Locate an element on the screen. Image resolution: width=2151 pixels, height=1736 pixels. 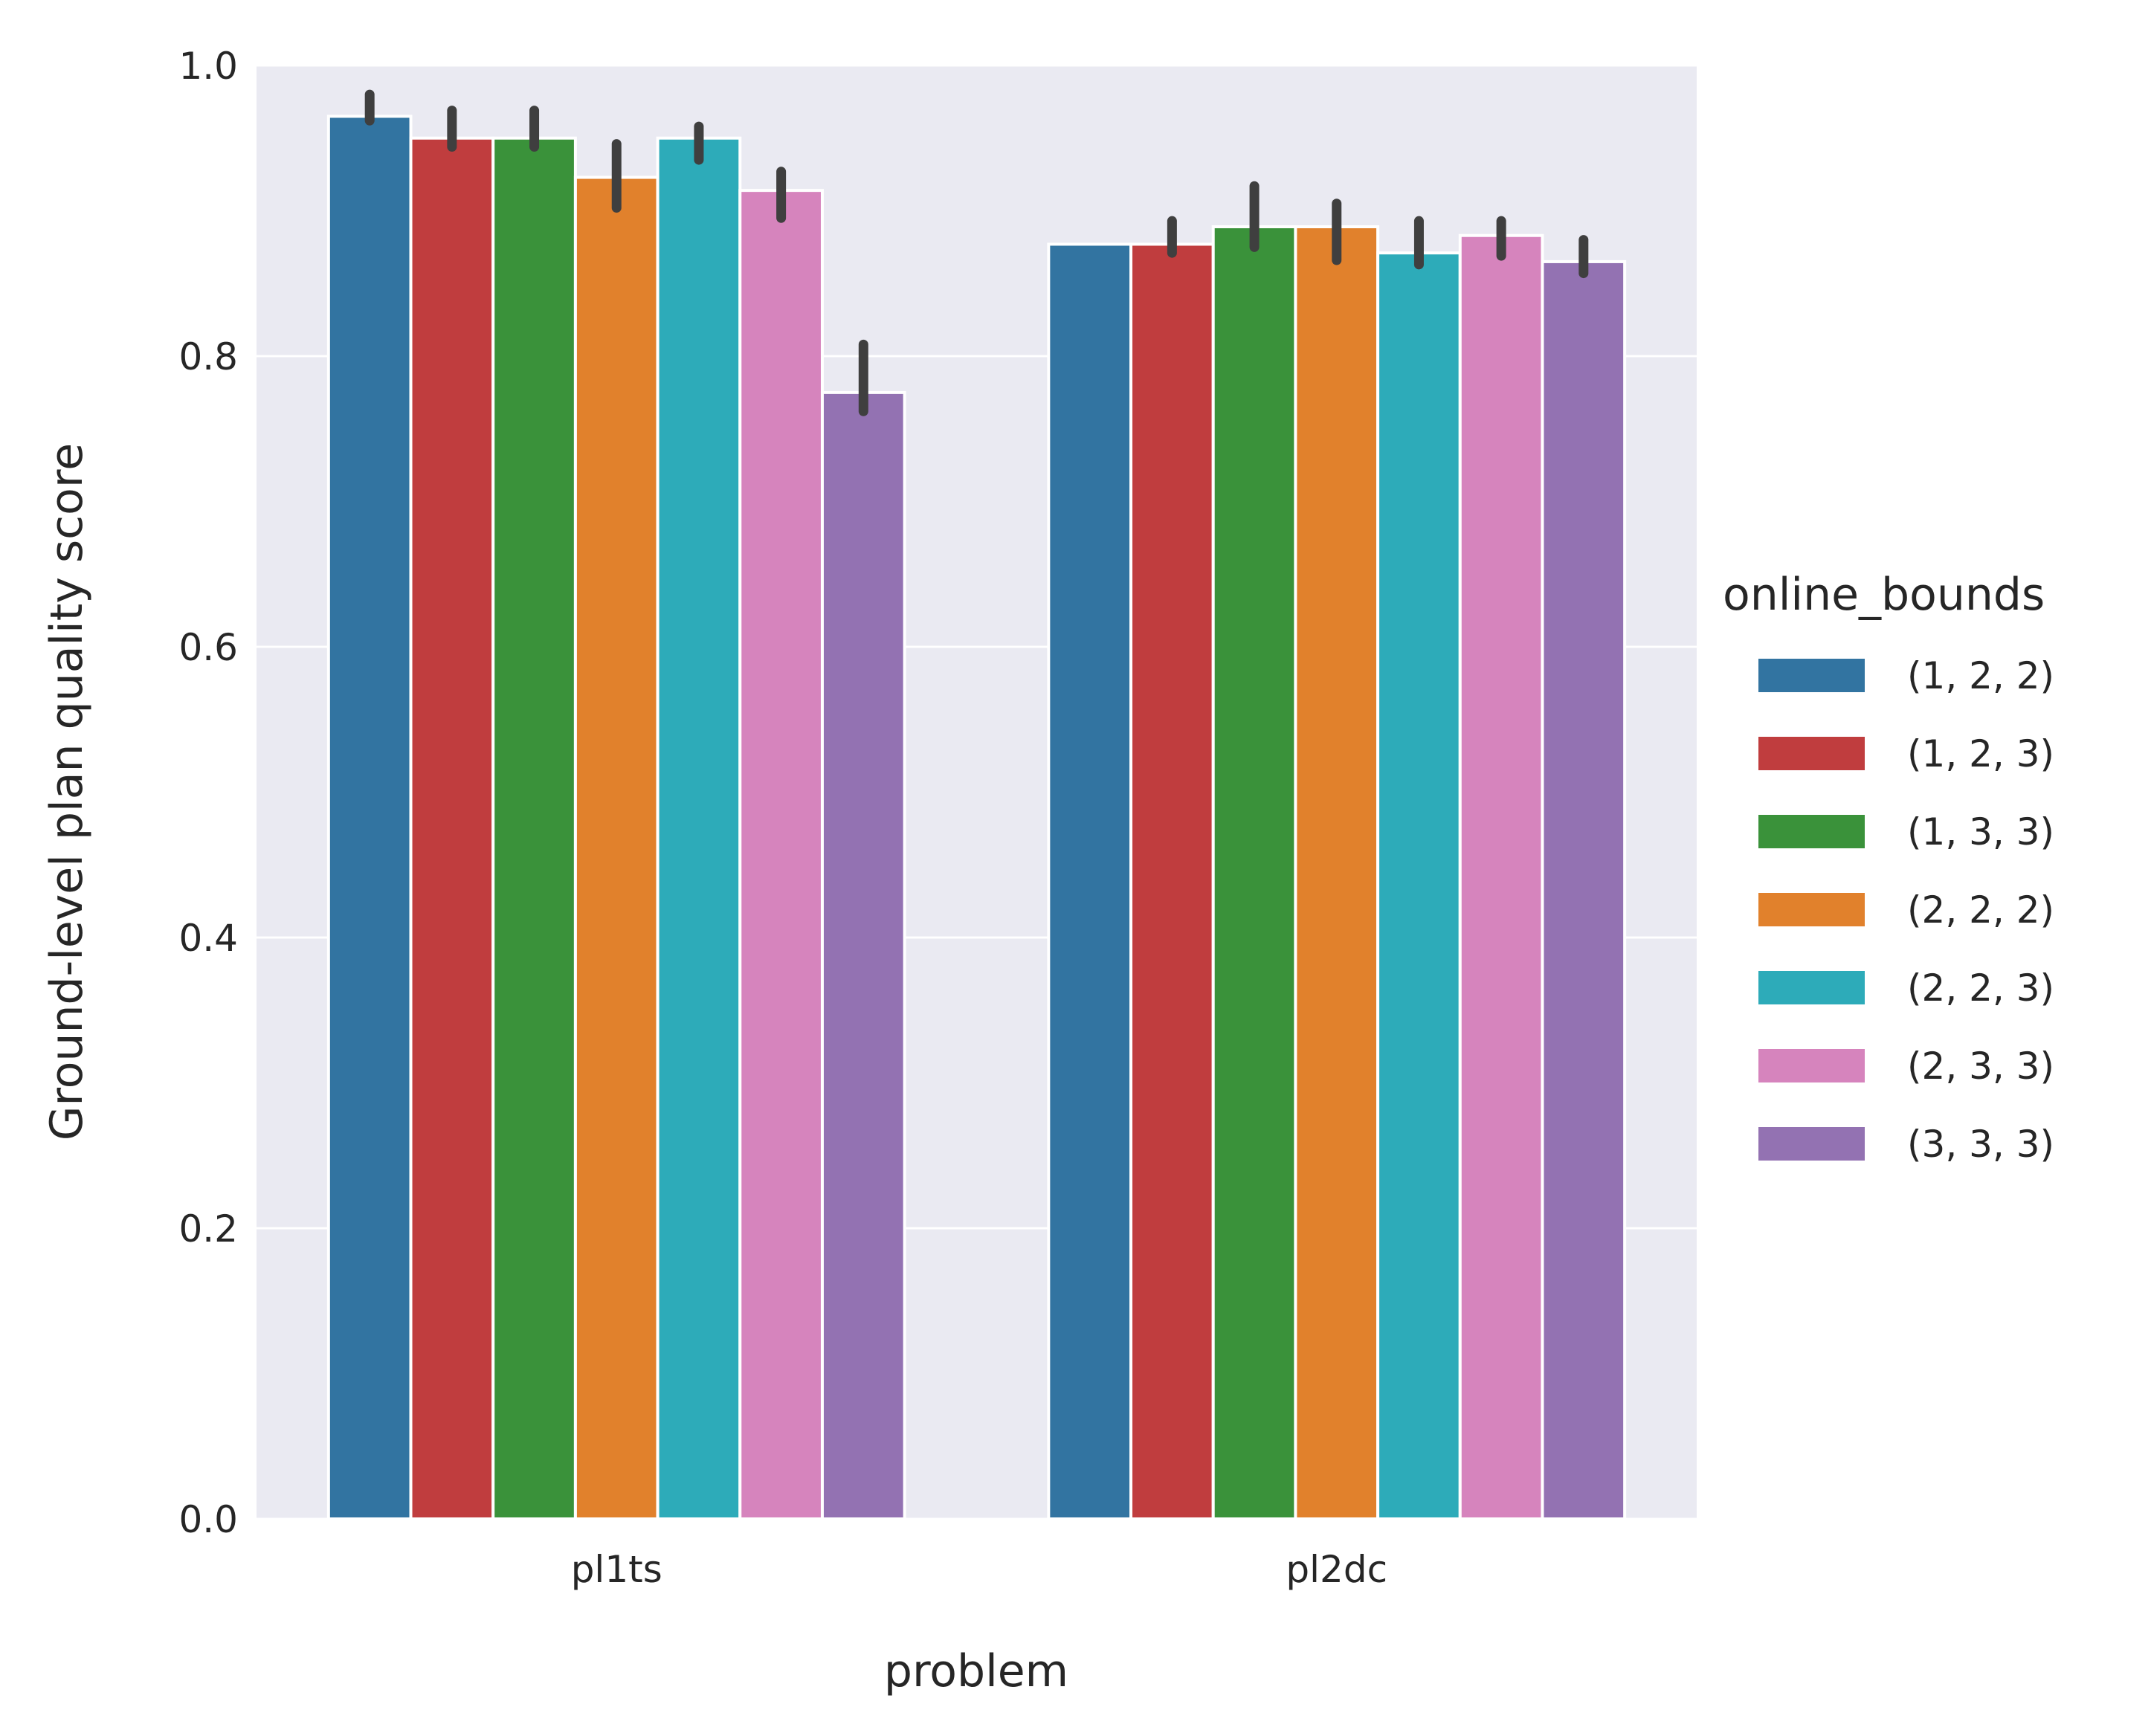
legend-label: (3, 3, 3) is located at coordinates (1980, 1144).